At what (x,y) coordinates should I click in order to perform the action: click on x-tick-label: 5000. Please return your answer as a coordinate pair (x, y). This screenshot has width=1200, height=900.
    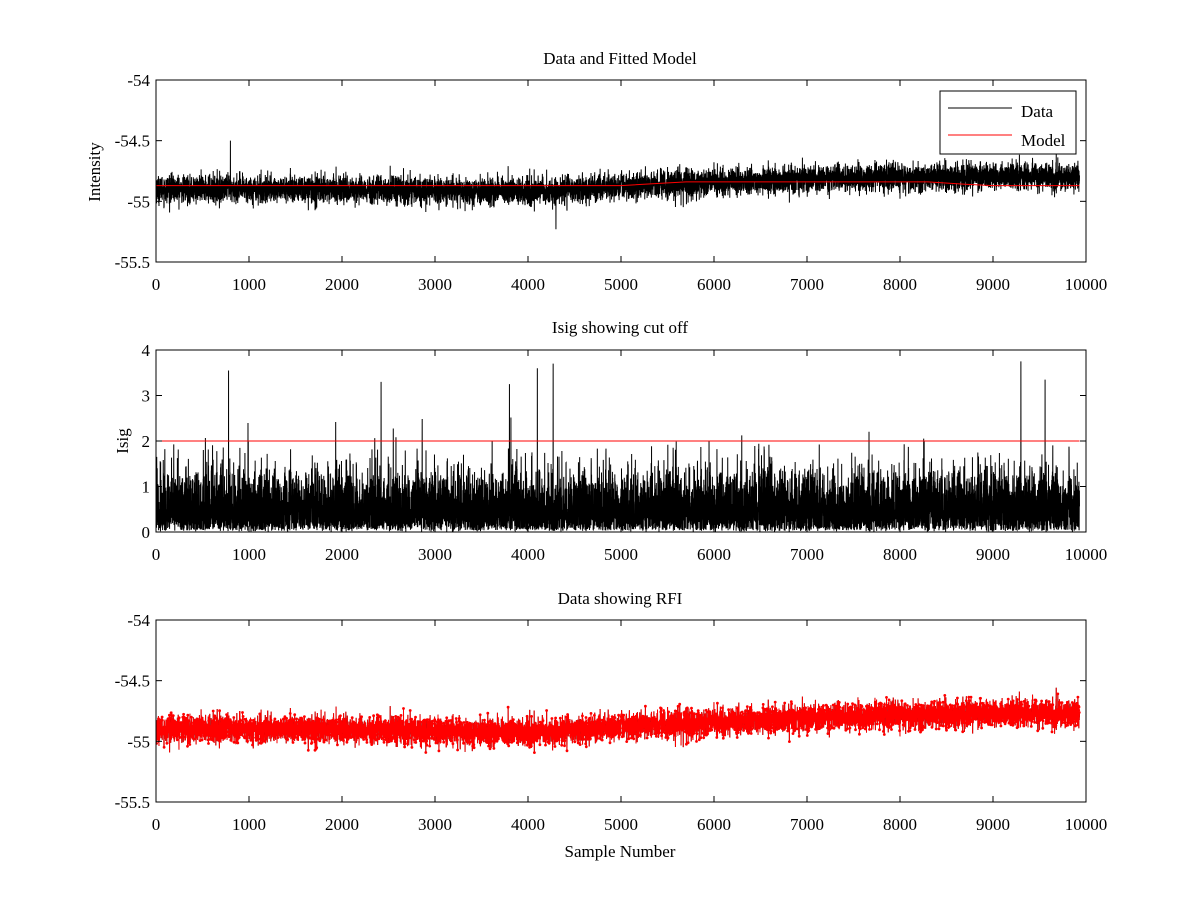
    Looking at the image, I should click on (621, 554).